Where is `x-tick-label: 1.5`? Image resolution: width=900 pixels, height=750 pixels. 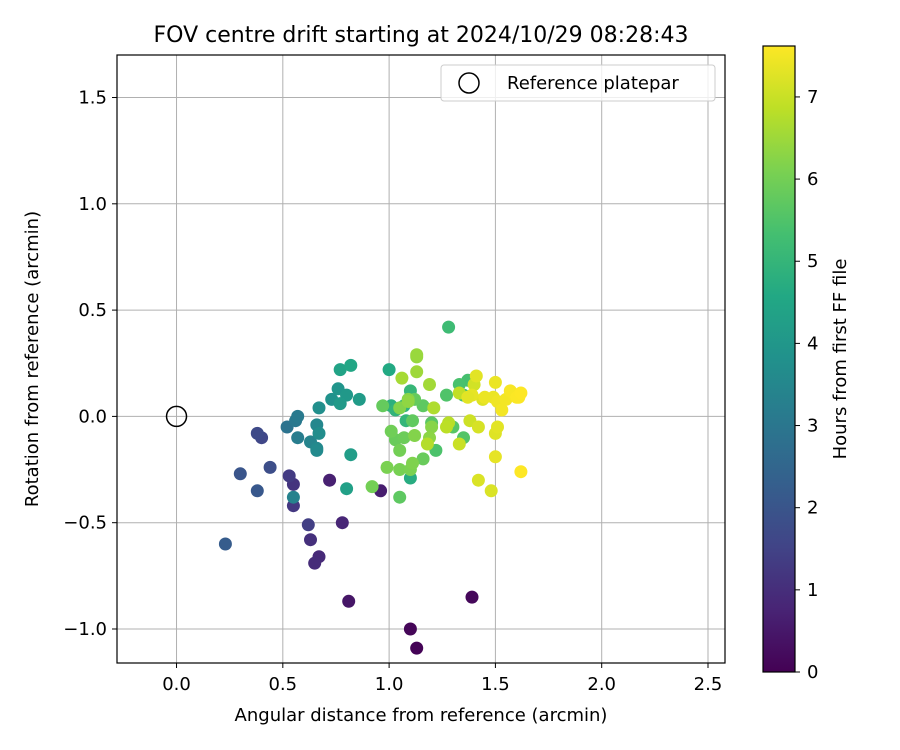 x-tick-label: 1.5 is located at coordinates (495, 684).